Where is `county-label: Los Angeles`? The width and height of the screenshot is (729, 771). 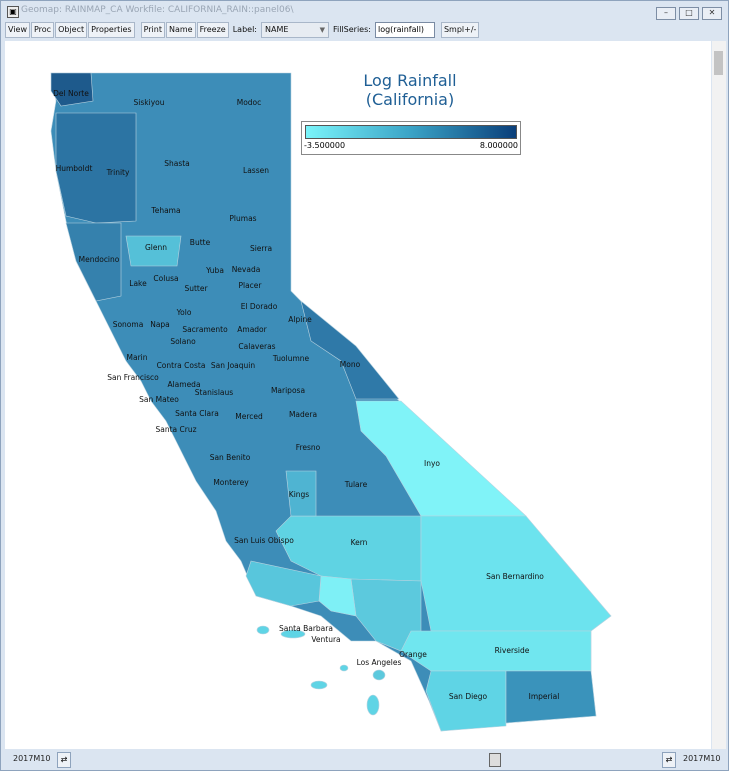
county-label: Los Angeles is located at coordinates (379, 662).